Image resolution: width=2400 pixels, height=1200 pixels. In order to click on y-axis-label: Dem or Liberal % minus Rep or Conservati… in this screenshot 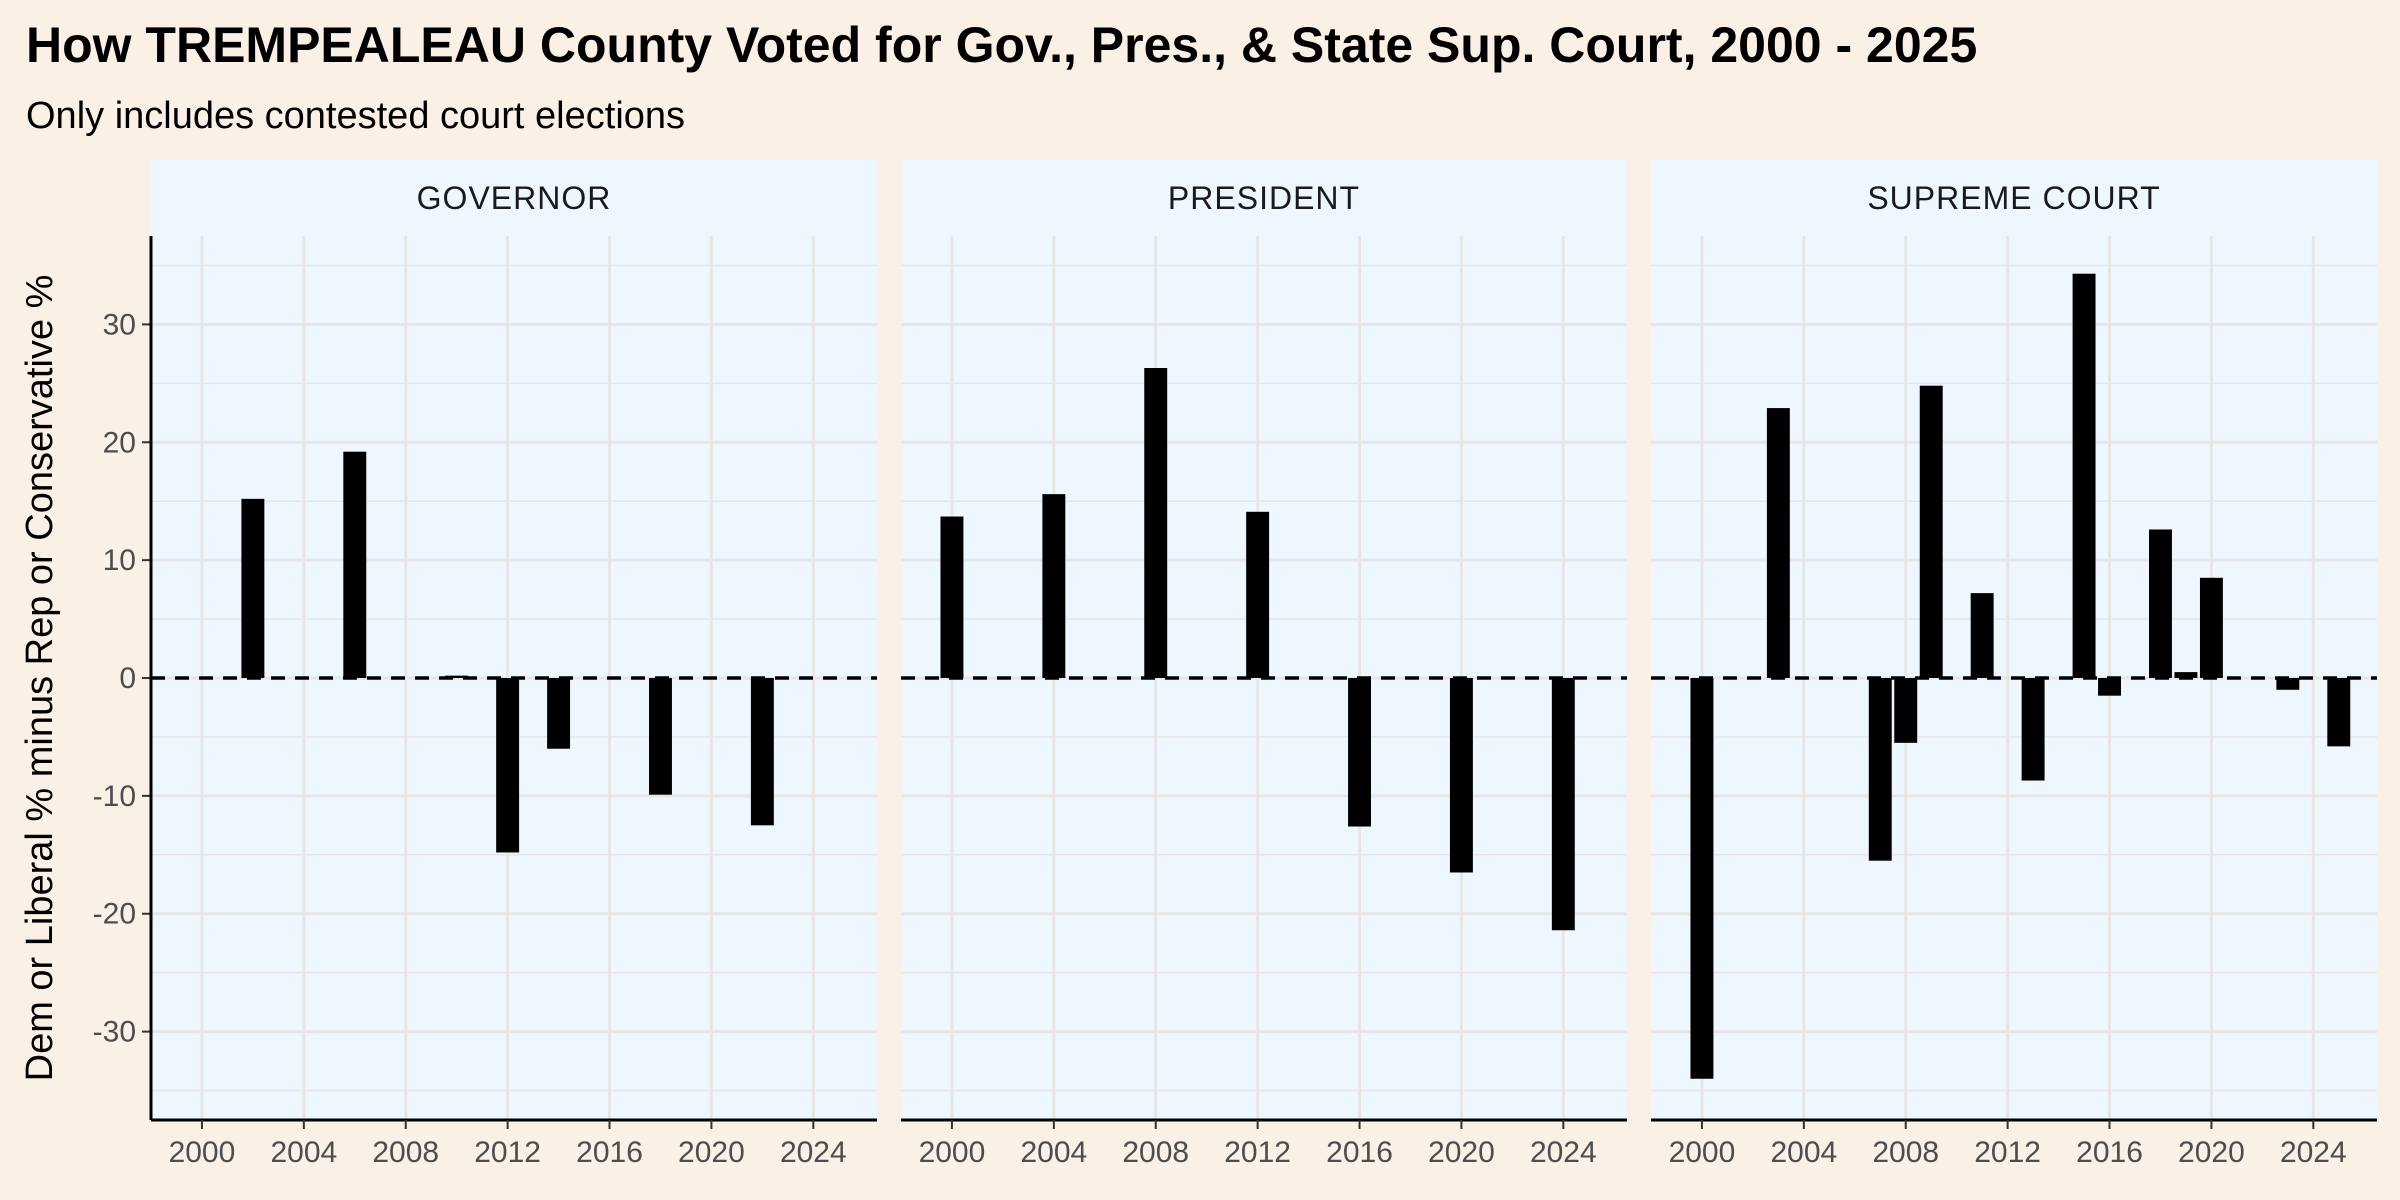, I will do `click(40, 678)`.